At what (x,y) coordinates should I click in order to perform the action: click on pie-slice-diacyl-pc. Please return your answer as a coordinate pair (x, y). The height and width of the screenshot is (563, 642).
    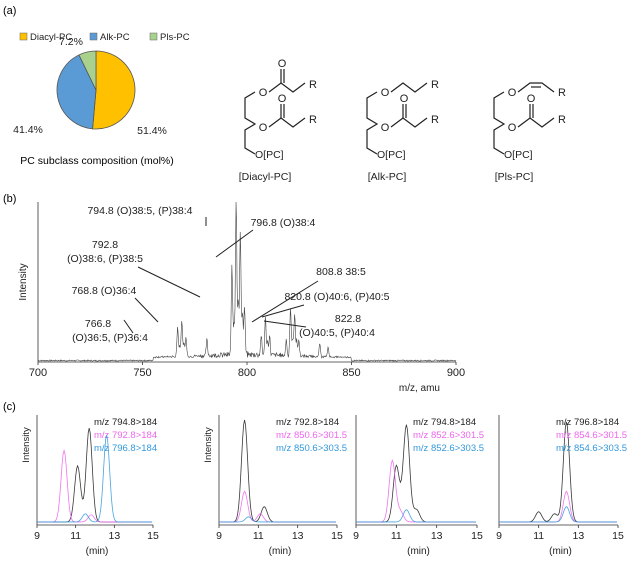
    Looking at the image, I should click on (114, 90).